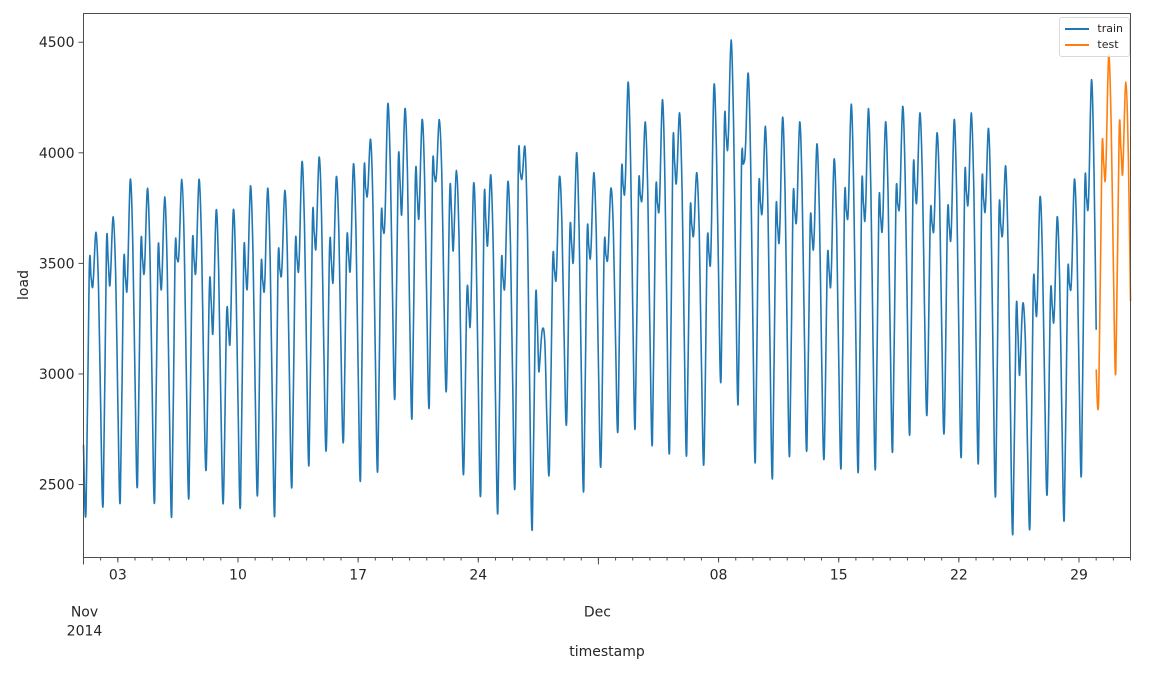 This screenshot has width=1153, height=683. Describe the element at coordinates (607, 652) in the screenshot. I see `x-axis-label: timestamp` at that location.